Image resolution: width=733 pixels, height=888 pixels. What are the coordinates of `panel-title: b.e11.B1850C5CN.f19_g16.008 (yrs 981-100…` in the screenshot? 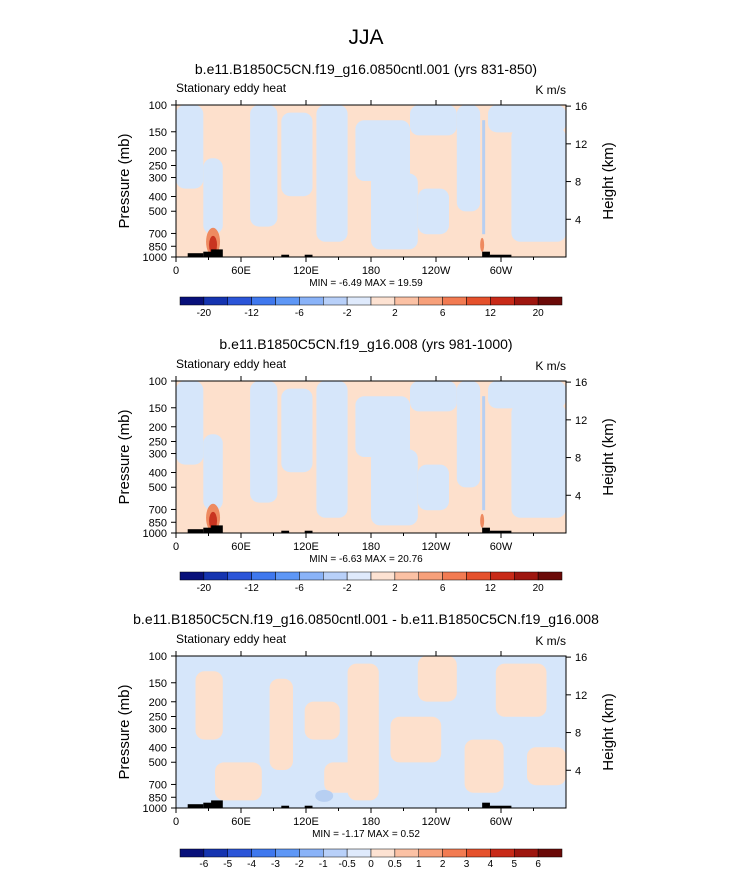 It's located at (365, 344).